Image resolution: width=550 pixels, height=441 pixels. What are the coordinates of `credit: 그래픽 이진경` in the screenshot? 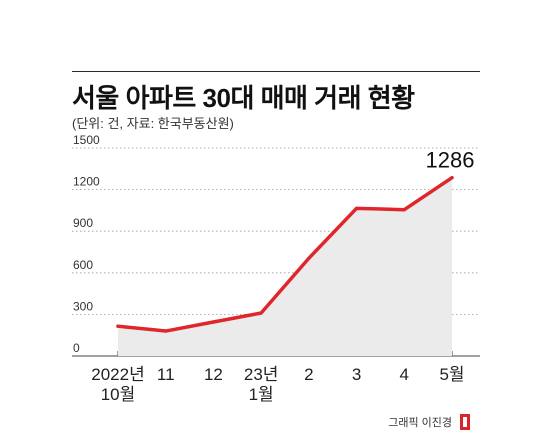 It's located at (430, 422).